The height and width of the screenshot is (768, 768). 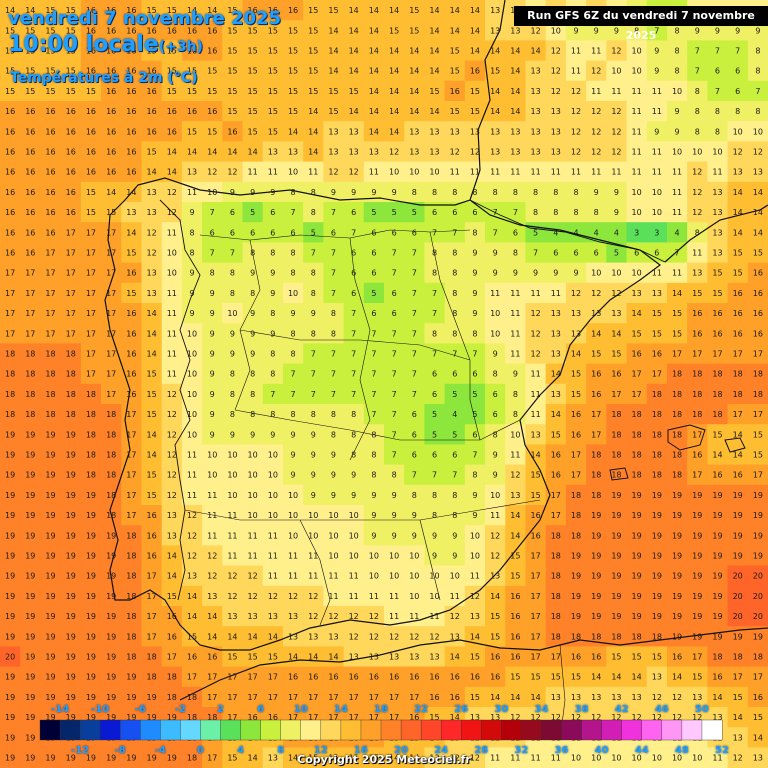 What do you see at coordinates (535, 232) in the screenshot?
I see `temperature-value: 5` at bounding box center [535, 232].